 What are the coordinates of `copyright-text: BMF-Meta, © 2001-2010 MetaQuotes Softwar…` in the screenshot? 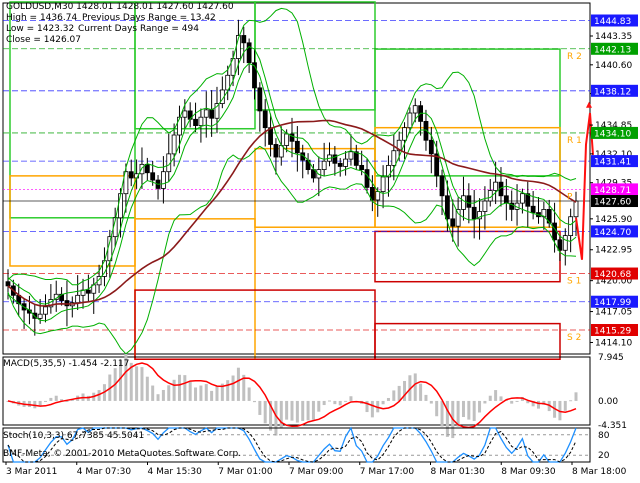 It's located at (122, 454).